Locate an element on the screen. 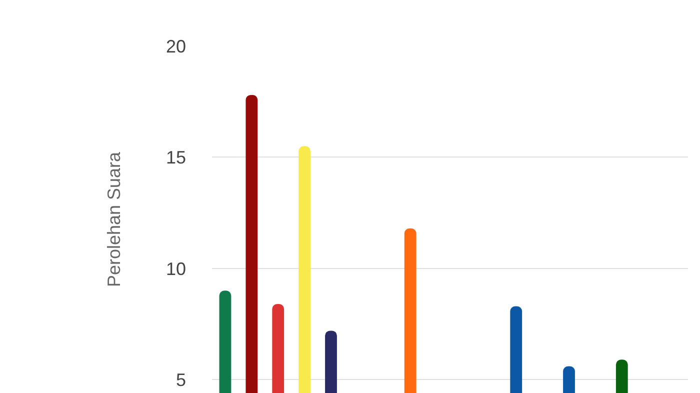 This screenshot has height=393, width=700. y-tick-label: 20 is located at coordinates (176, 46).